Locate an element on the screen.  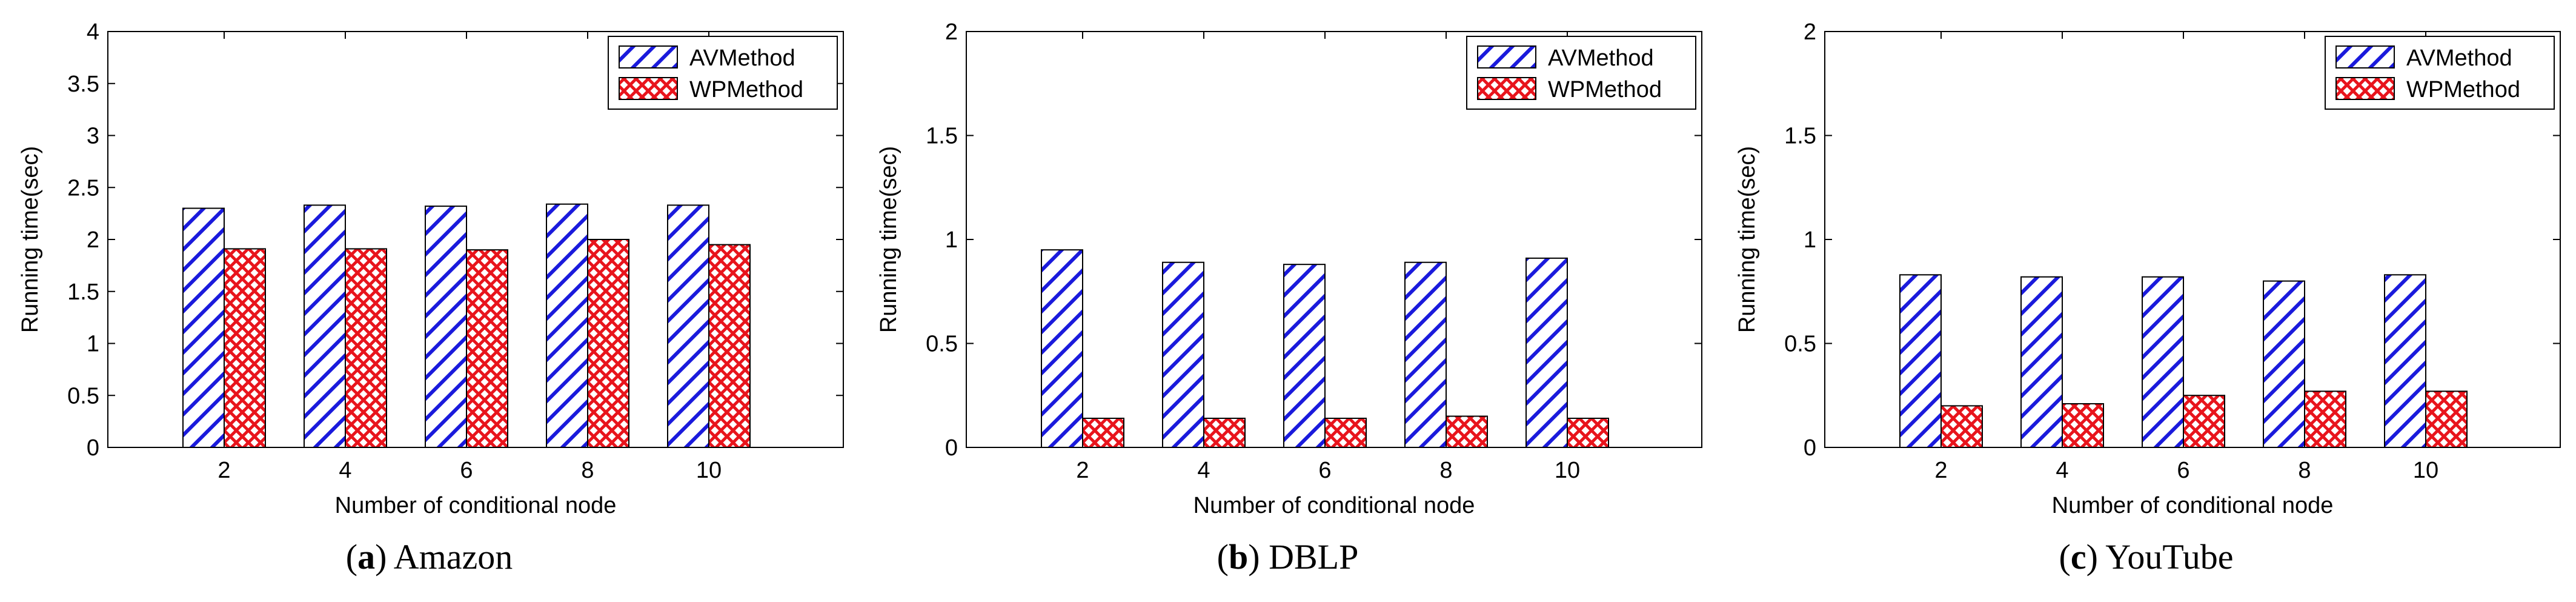
caption-tag: a is located at coordinates (367, 557).